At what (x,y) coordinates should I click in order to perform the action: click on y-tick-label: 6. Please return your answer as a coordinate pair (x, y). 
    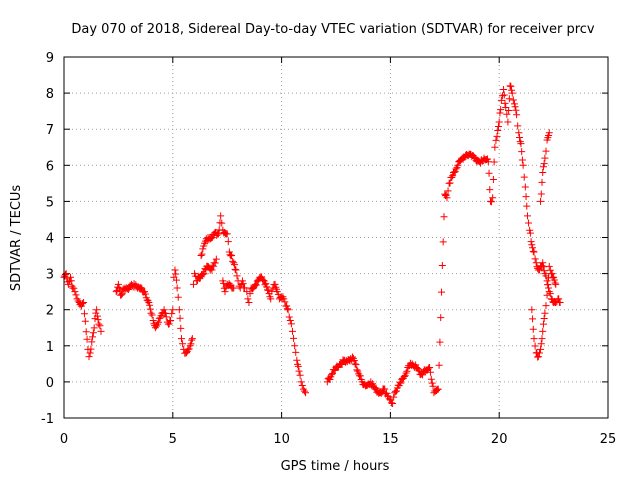
    Looking at the image, I should click on (50, 166).